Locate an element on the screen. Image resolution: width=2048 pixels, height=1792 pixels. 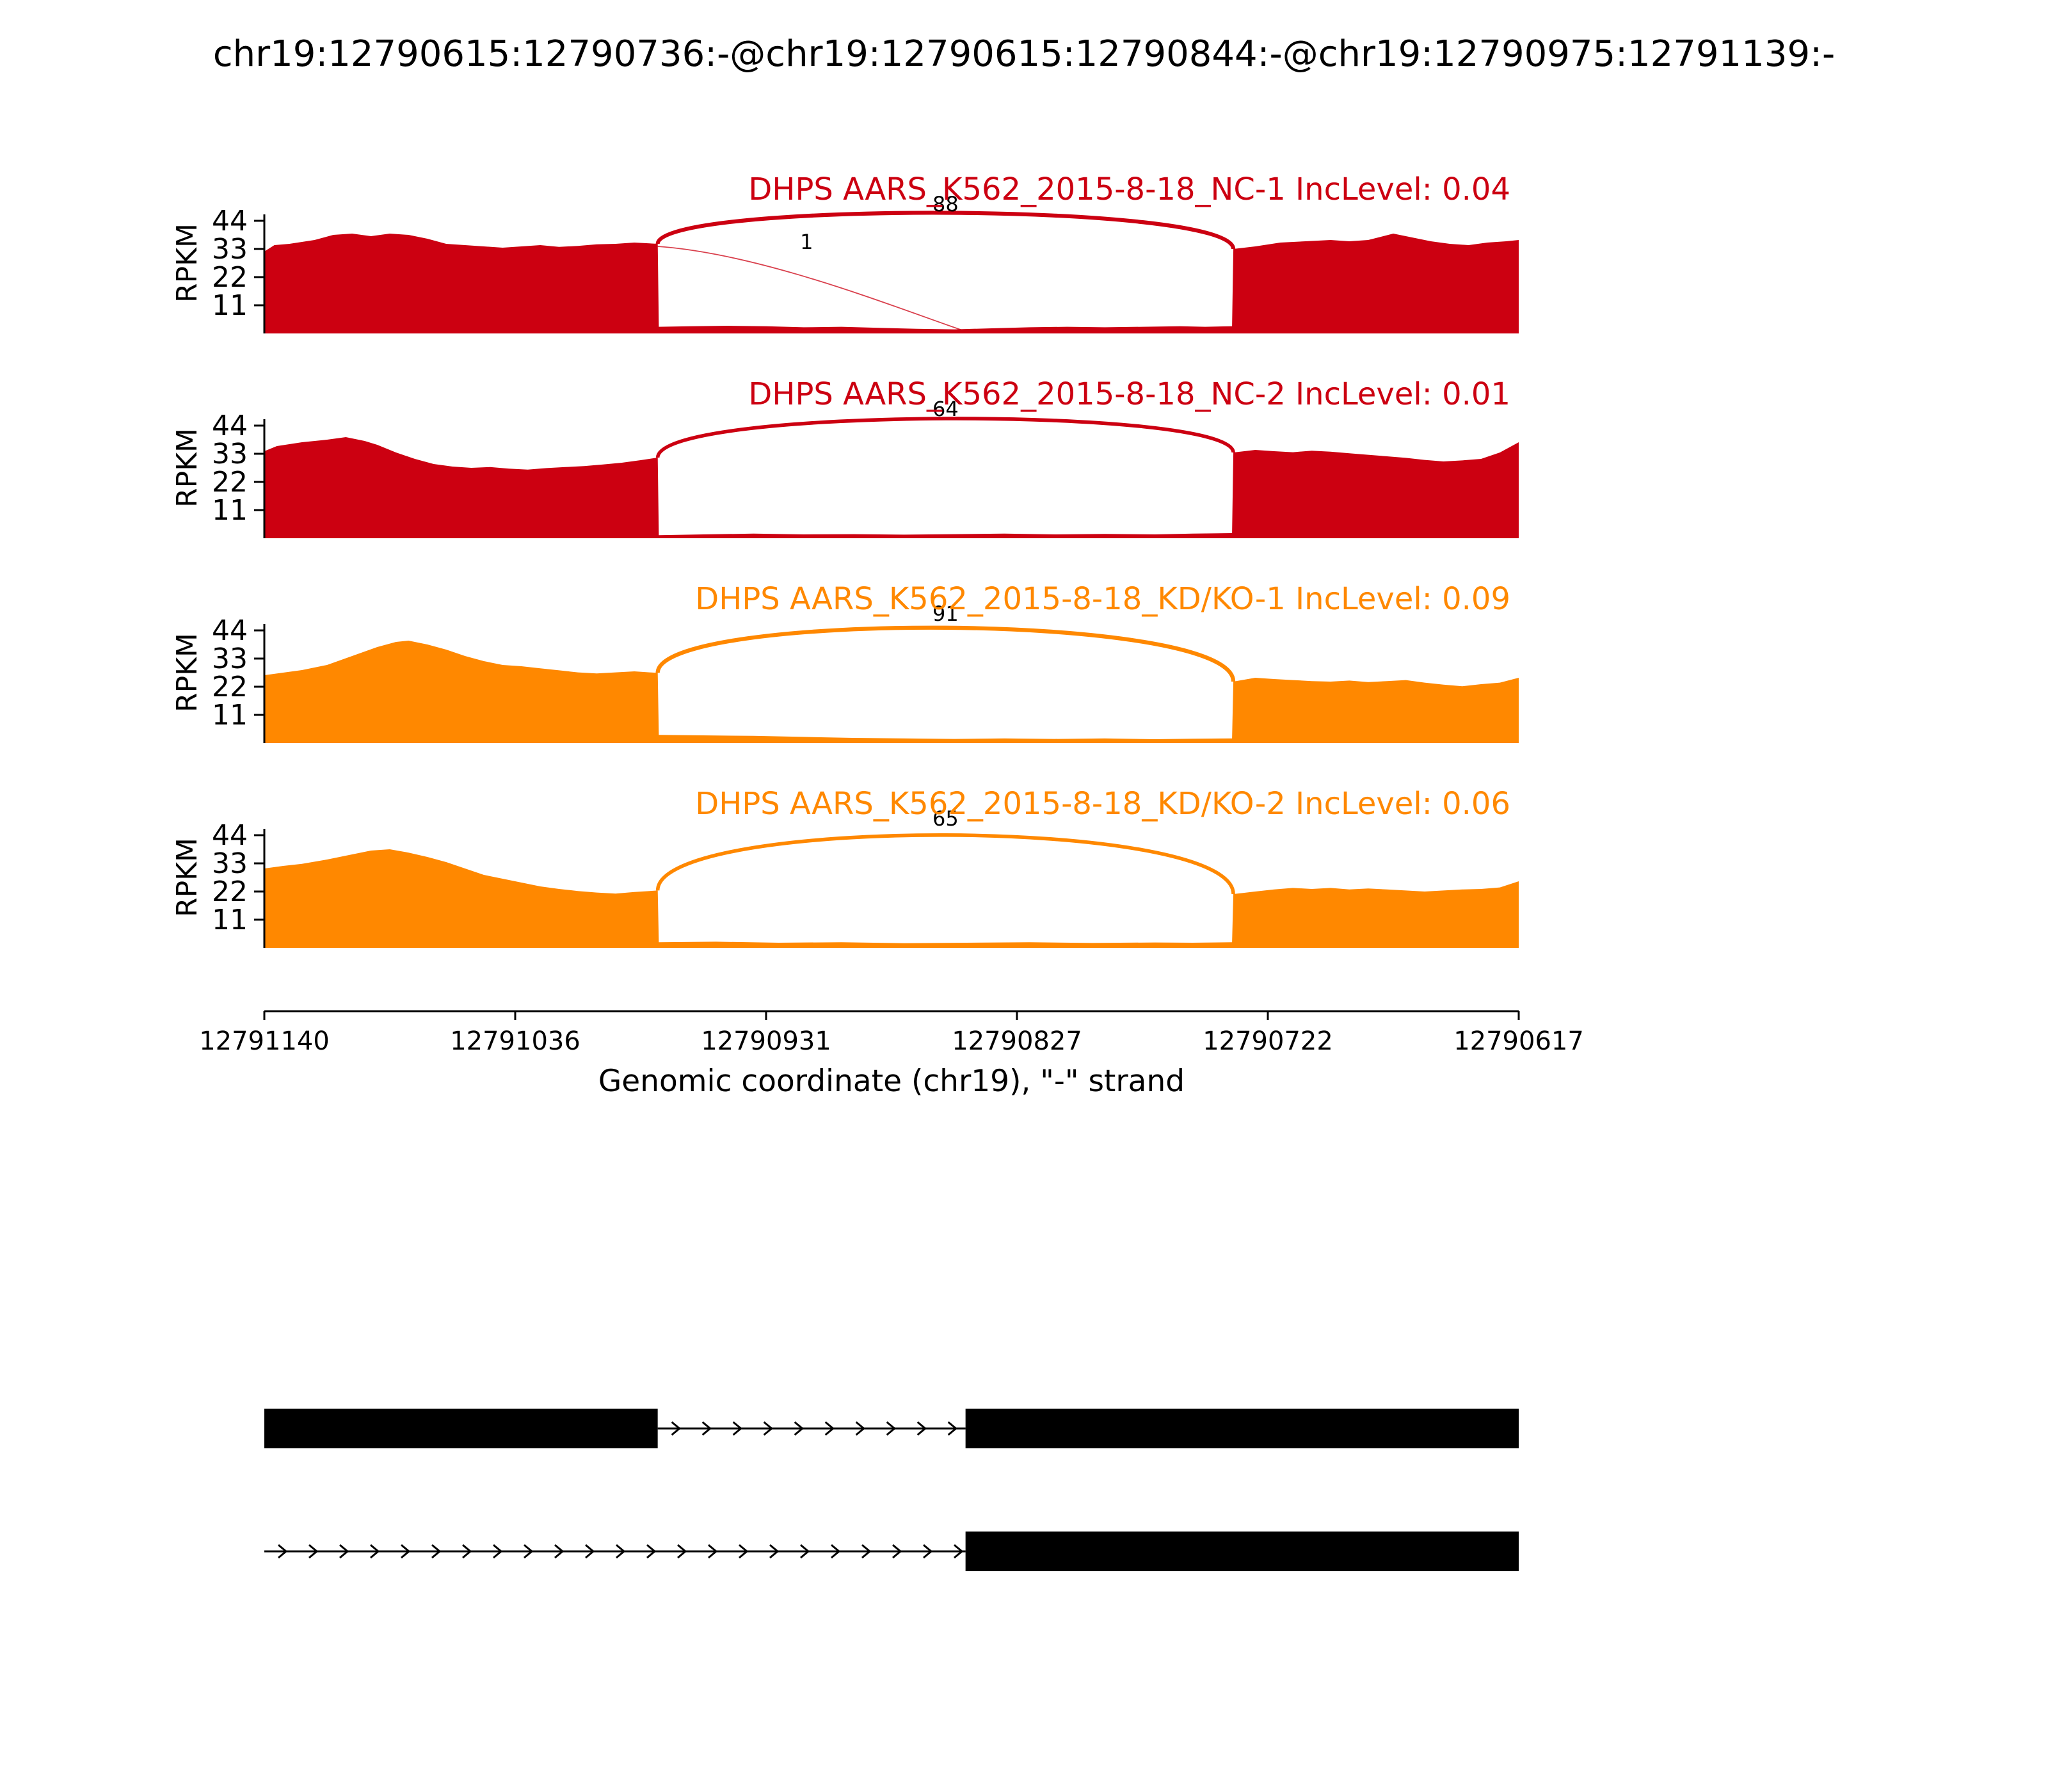
x-tick-label: 12790722 is located at coordinates (1268, 1041).